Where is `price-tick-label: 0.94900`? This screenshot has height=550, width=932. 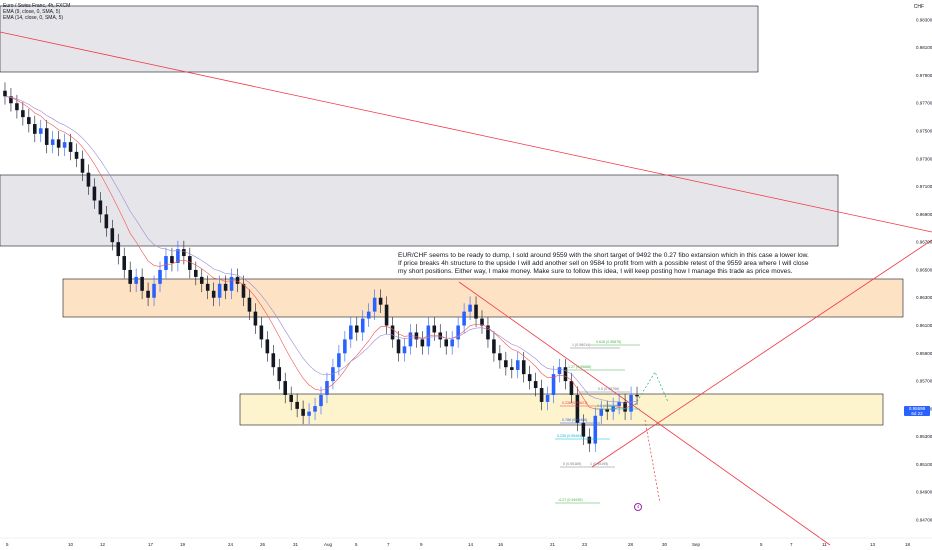
price-tick-label: 0.94900 is located at coordinates (924, 492).